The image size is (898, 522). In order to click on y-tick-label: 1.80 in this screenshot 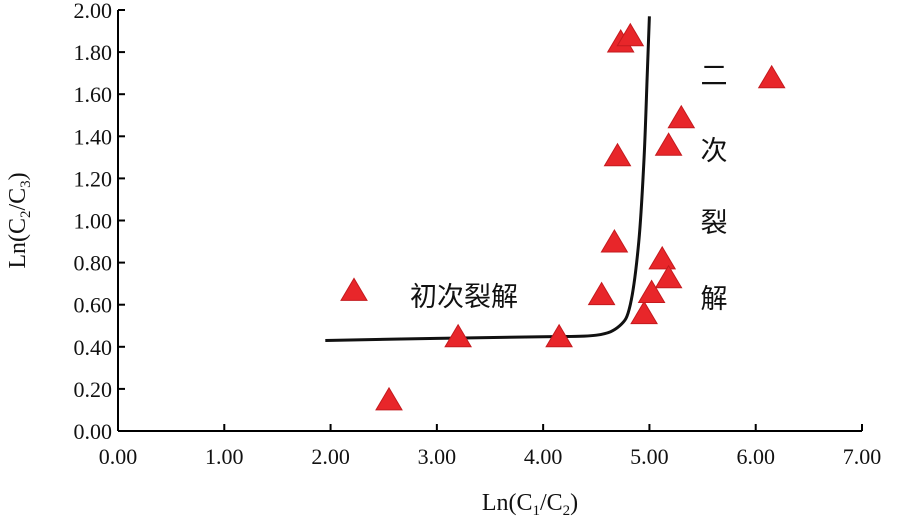, I will do `click(93, 52)`.